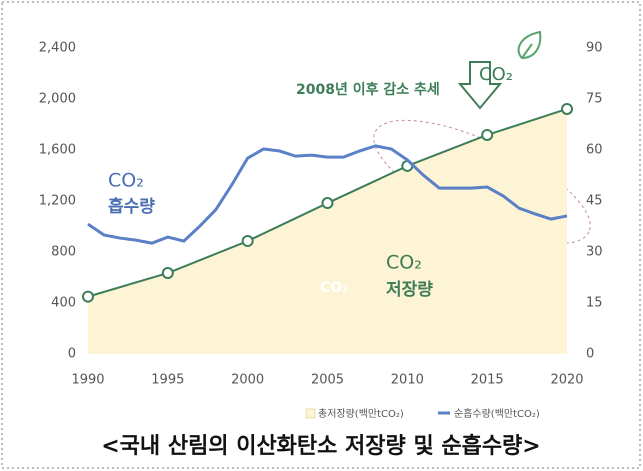 This screenshot has width=643, height=471. I want to click on y2-tick-label: 15, so click(594, 303).